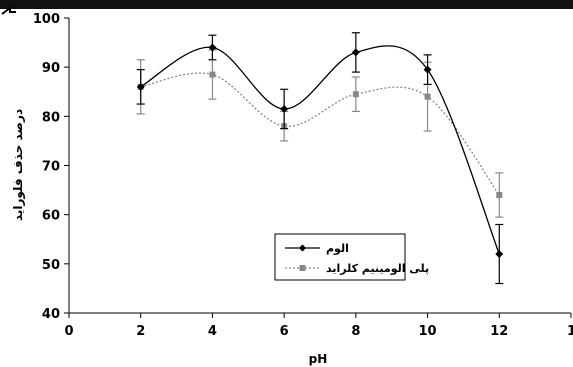  What do you see at coordinates (340, 257) in the screenshot?
I see `legend-box` at bounding box center [340, 257].